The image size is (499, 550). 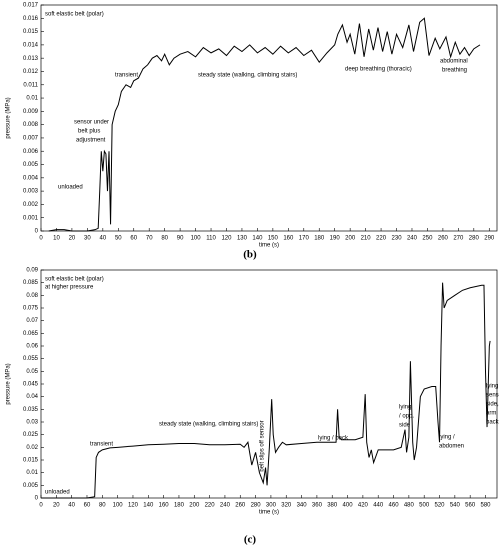 What do you see at coordinates (32, 321) in the screenshot?
I see `y-tick-label: 0.07` at bounding box center [32, 321].